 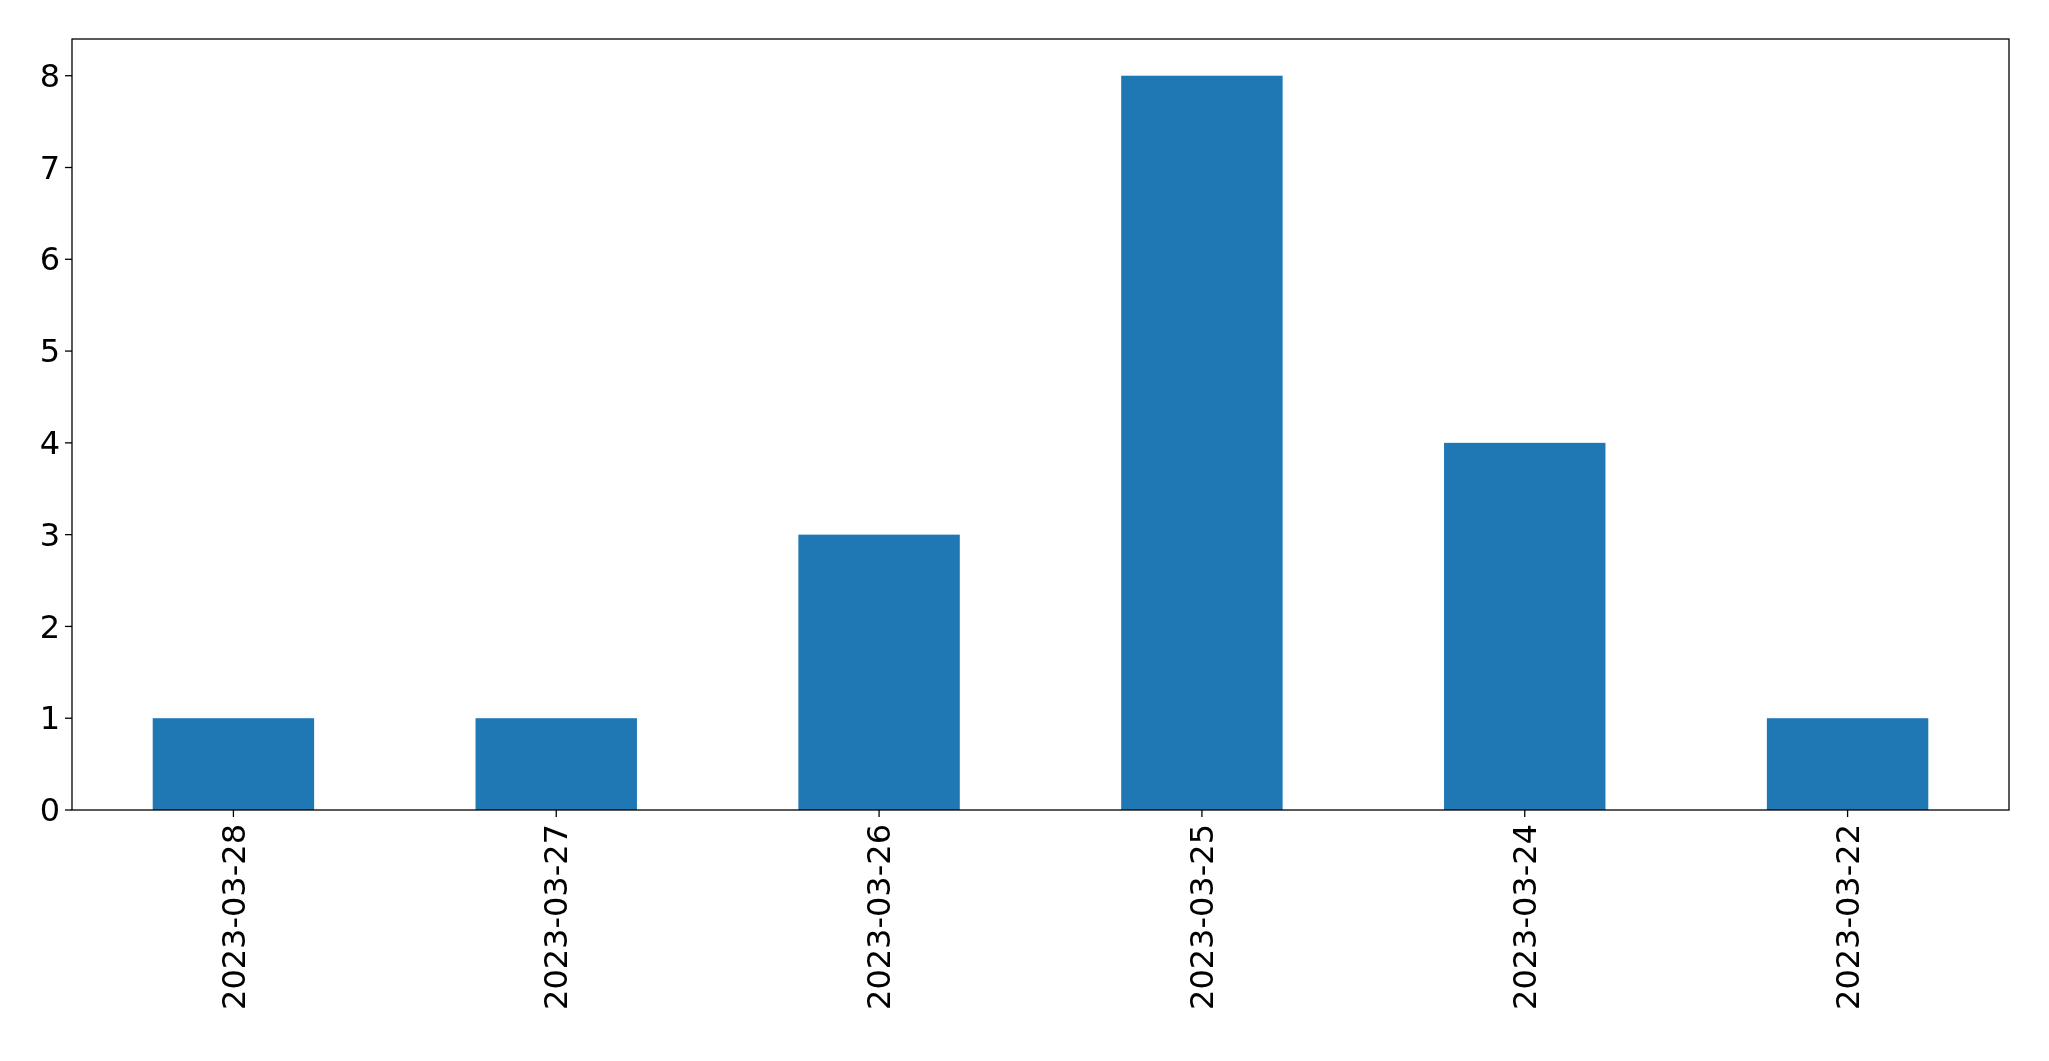 What do you see at coordinates (49, 810) in the screenshot?
I see `y-tick-label: 0` at bounding box center [49, 810].